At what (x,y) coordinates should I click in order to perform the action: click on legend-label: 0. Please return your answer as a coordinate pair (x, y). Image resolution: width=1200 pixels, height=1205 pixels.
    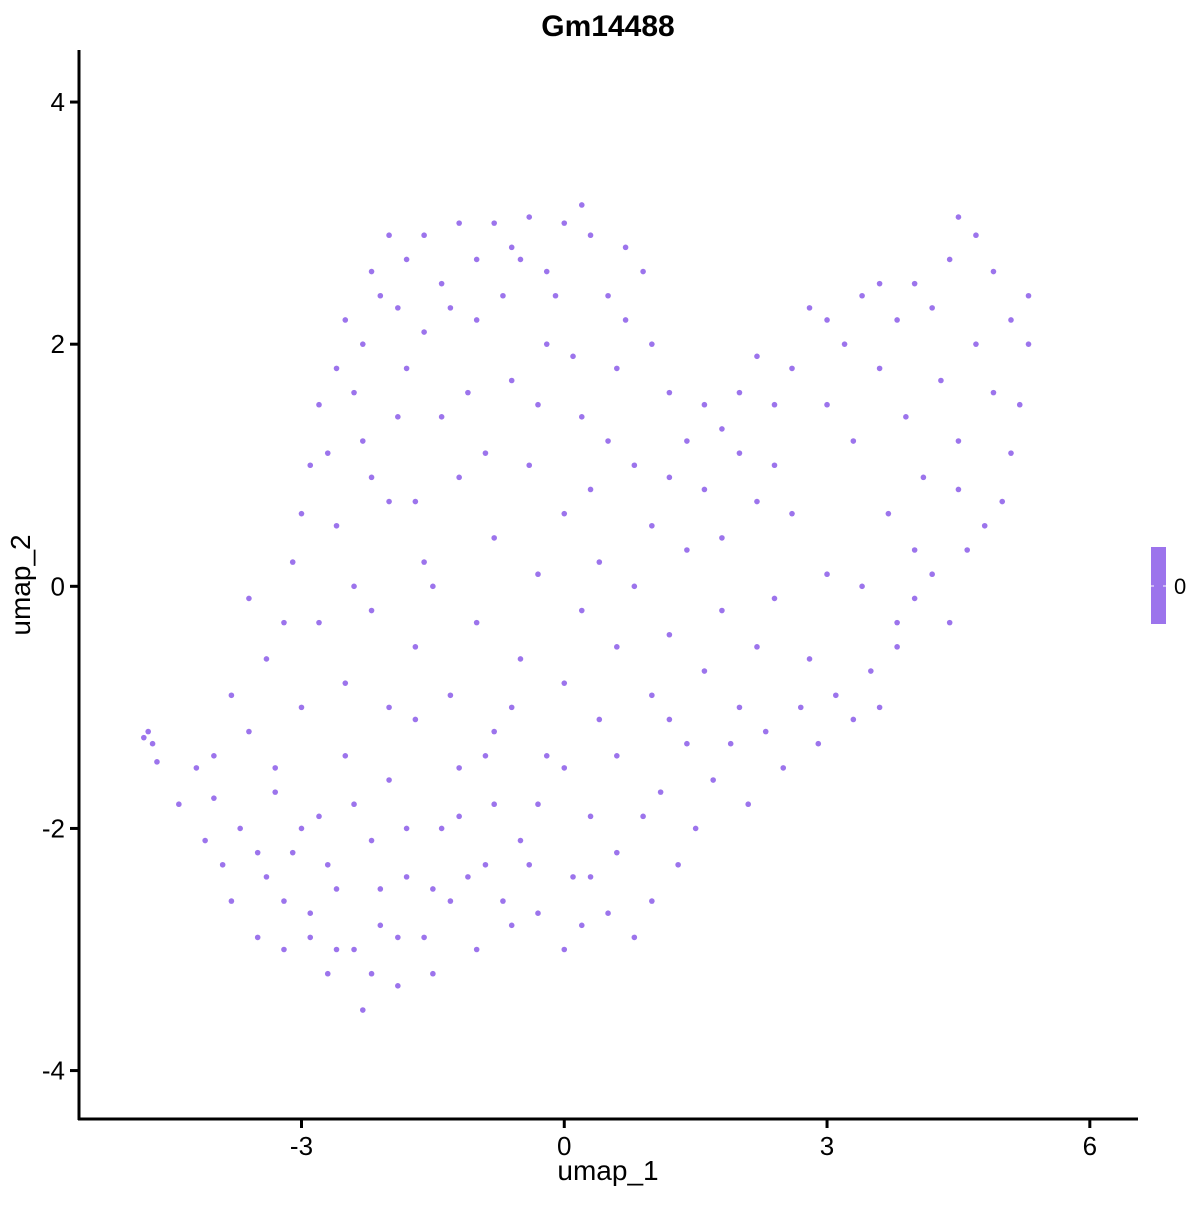
    Looking at the image, I should click on (1180, 586).